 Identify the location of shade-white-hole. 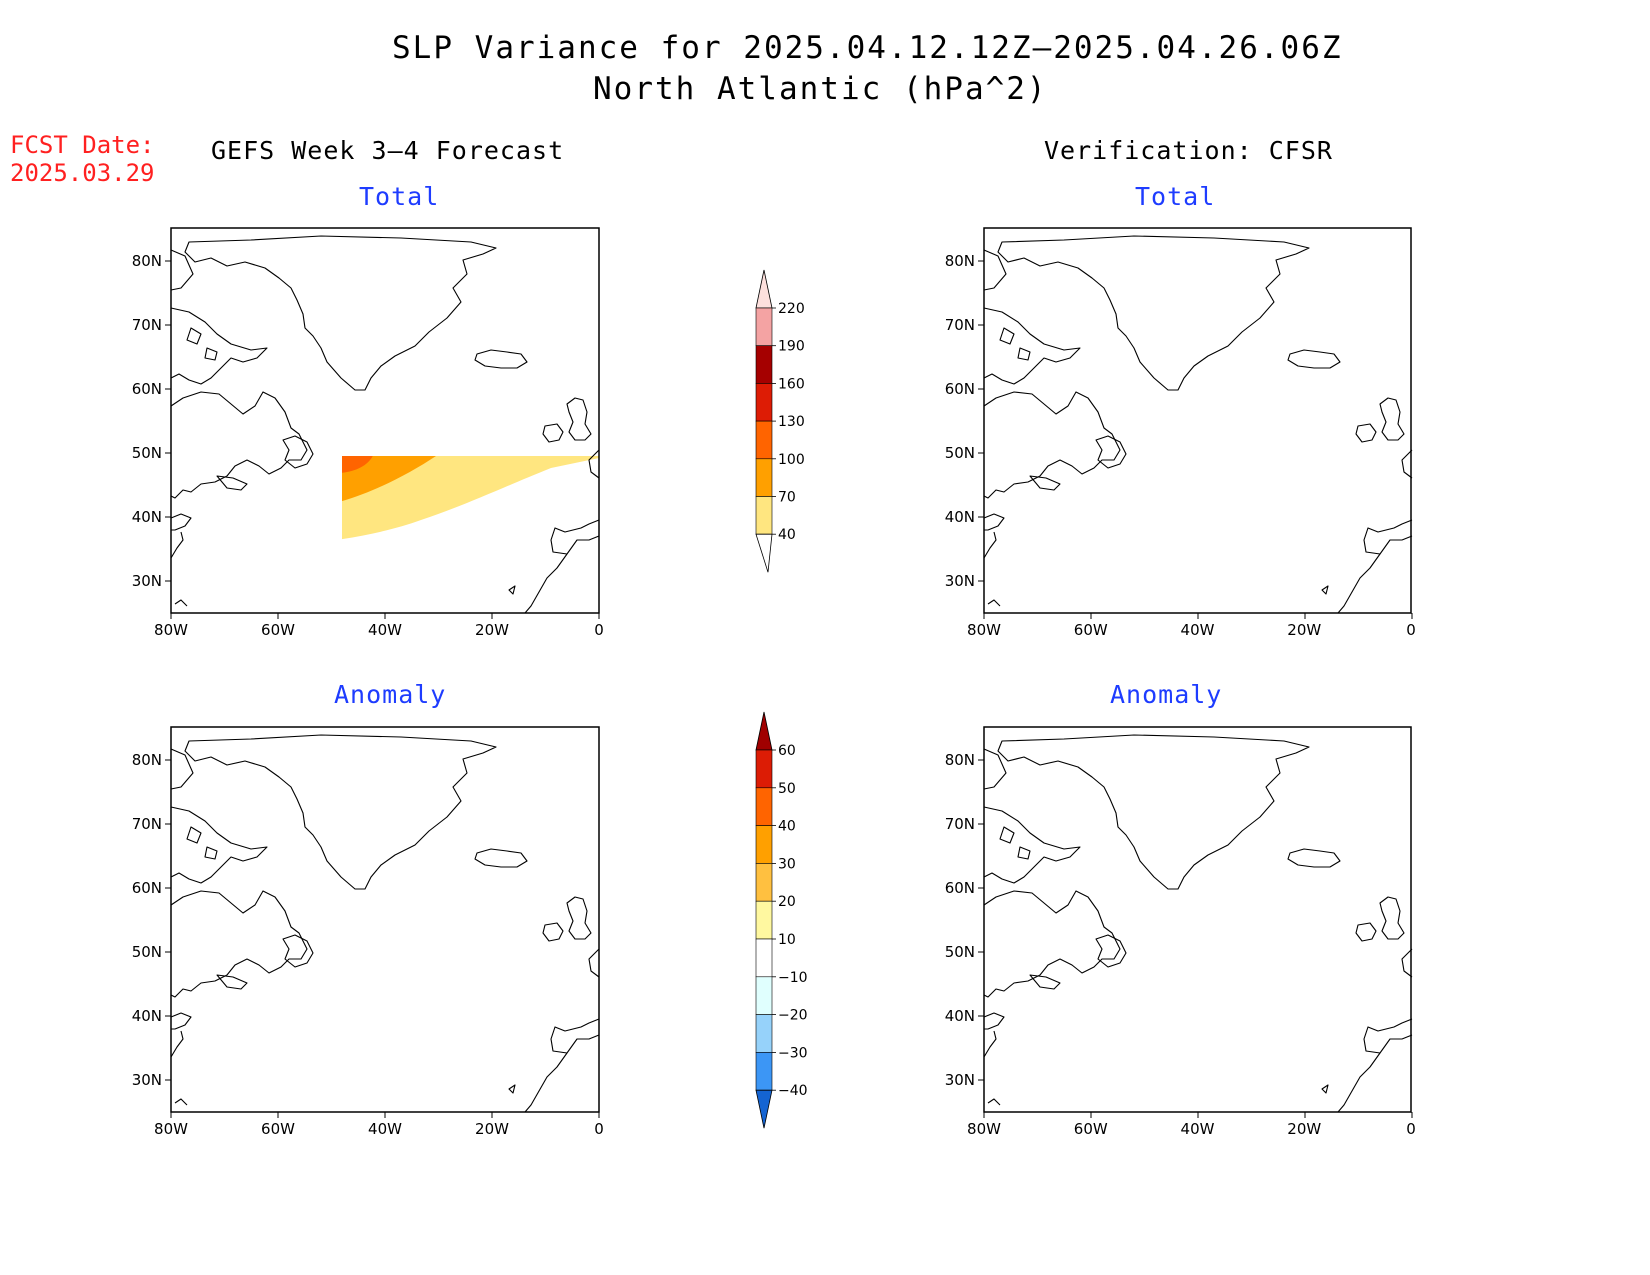
(1293, 910).